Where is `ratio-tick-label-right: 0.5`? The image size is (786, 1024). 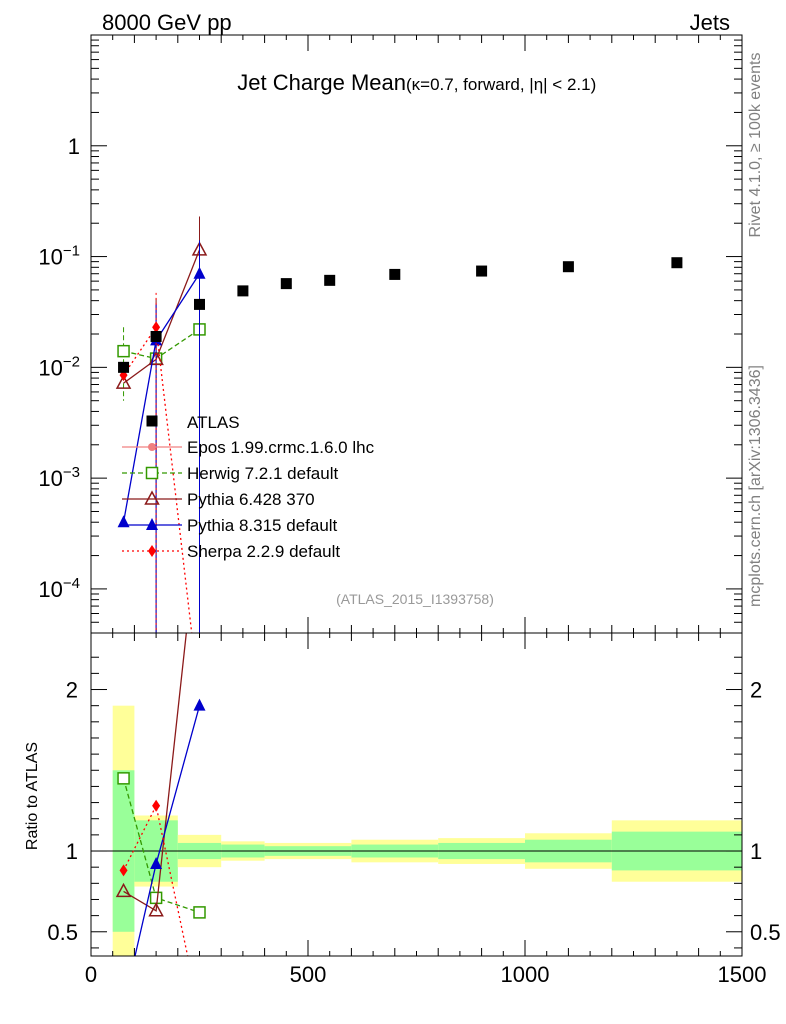 ratio-tick-label-right: 0.5 is located at coordinates (765, 932).